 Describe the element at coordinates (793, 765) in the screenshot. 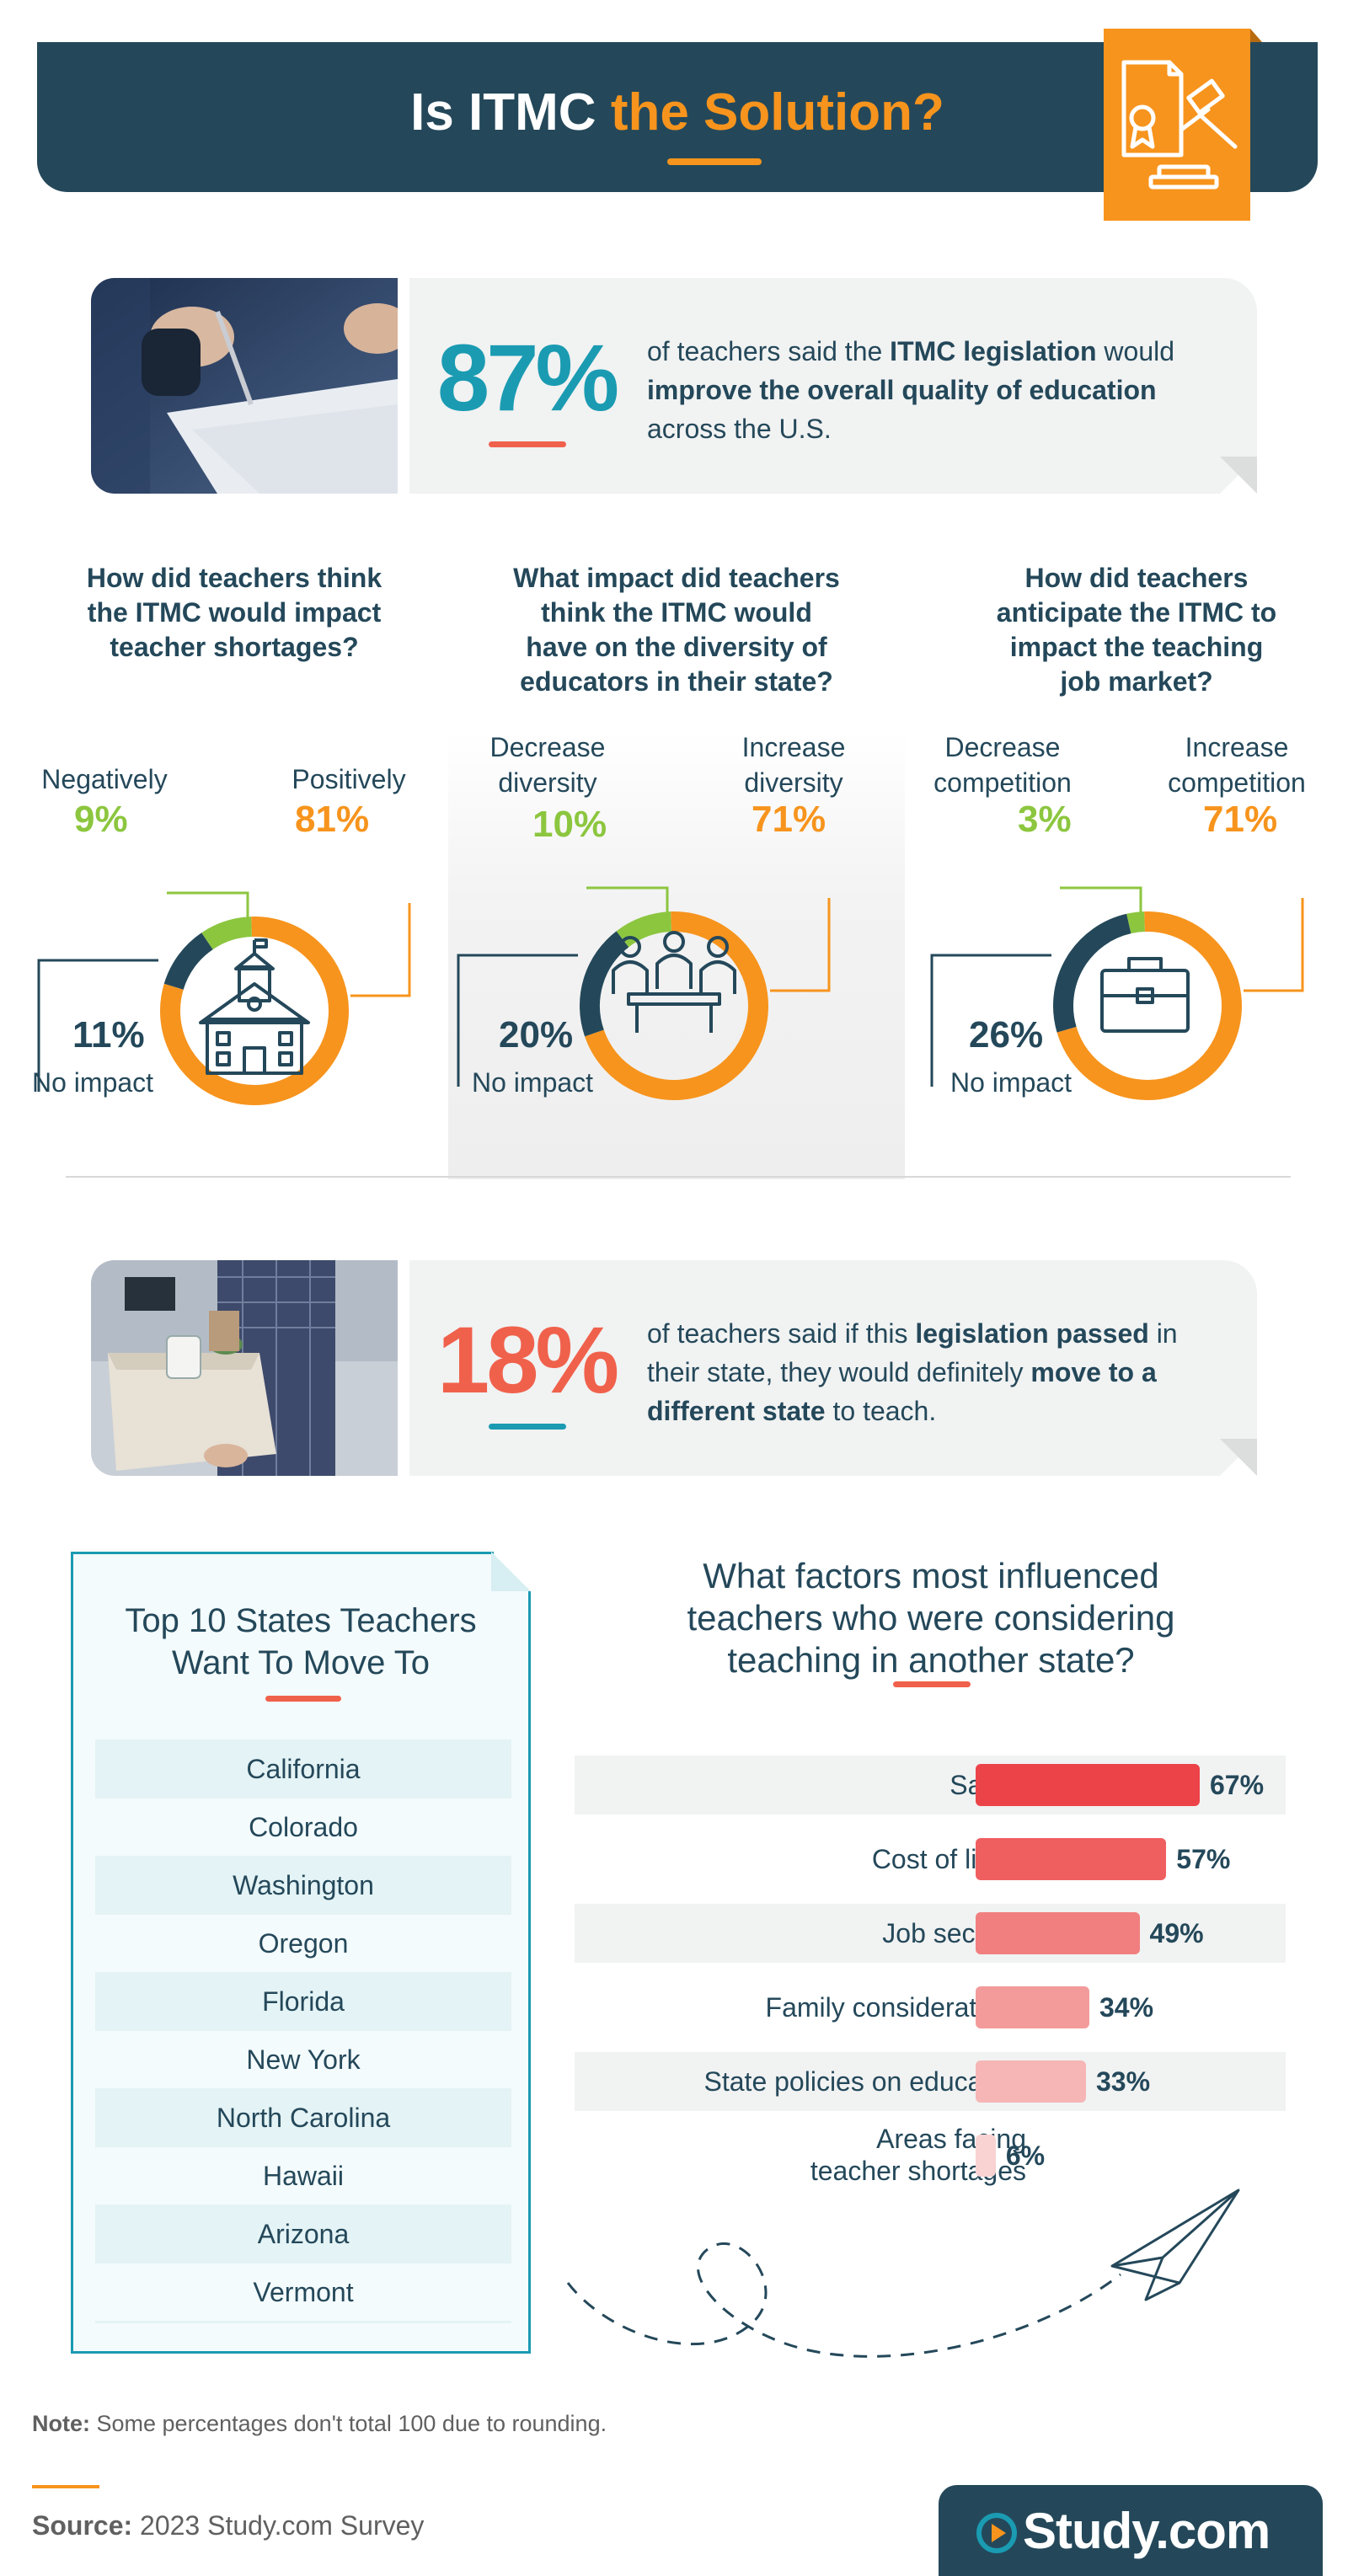

I see `label-positive: Increase diversity` at that location.